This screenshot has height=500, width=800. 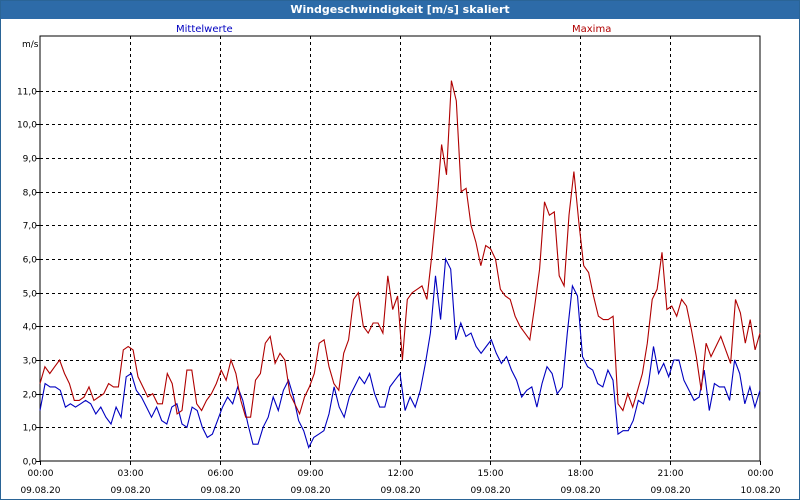 What do you see at coordinates (30, 261) in the screenshot?
I see `y-tick-label: 6,0` at bounding box center [30, 261].